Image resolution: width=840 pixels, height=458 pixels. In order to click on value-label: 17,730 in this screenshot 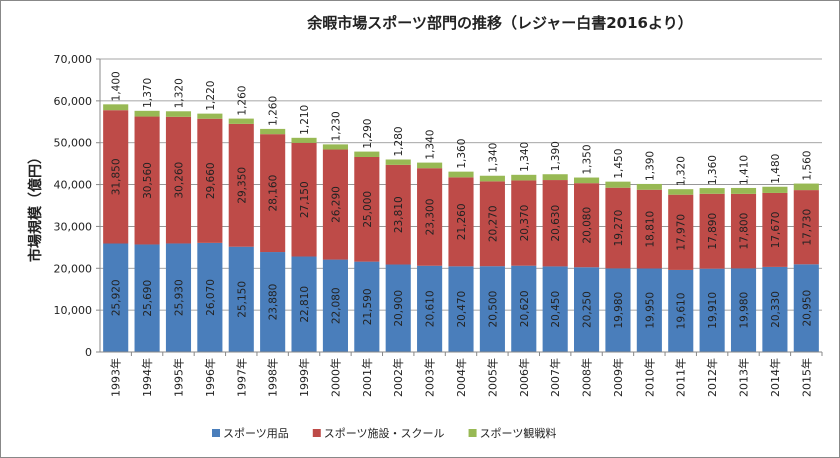, I will do `click(807, 227)`.